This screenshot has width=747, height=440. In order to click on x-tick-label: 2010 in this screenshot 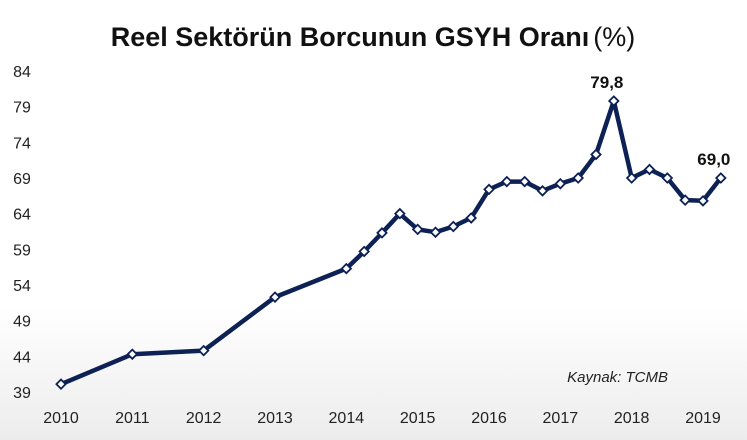, I will do `click(61, 418)`.